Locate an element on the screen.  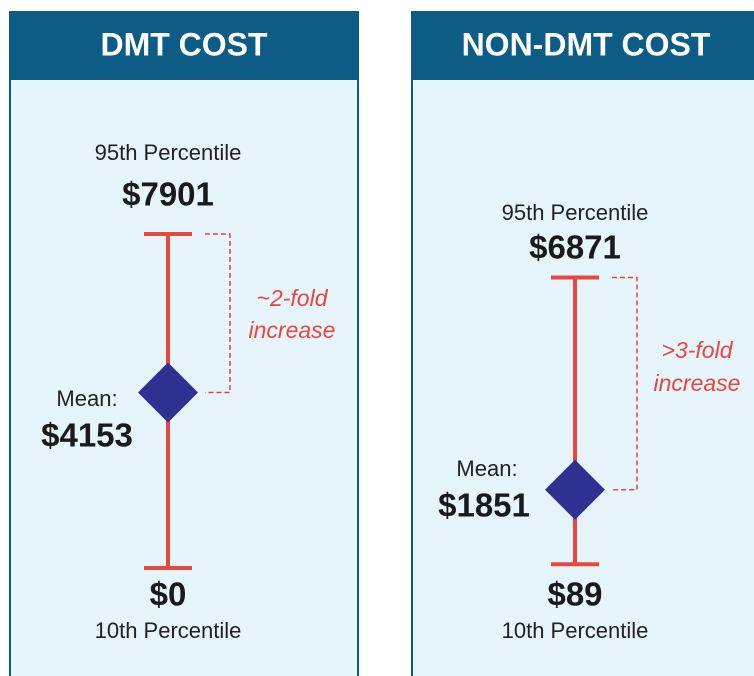
top-value: $6871 is located at coordinates (575, 247).